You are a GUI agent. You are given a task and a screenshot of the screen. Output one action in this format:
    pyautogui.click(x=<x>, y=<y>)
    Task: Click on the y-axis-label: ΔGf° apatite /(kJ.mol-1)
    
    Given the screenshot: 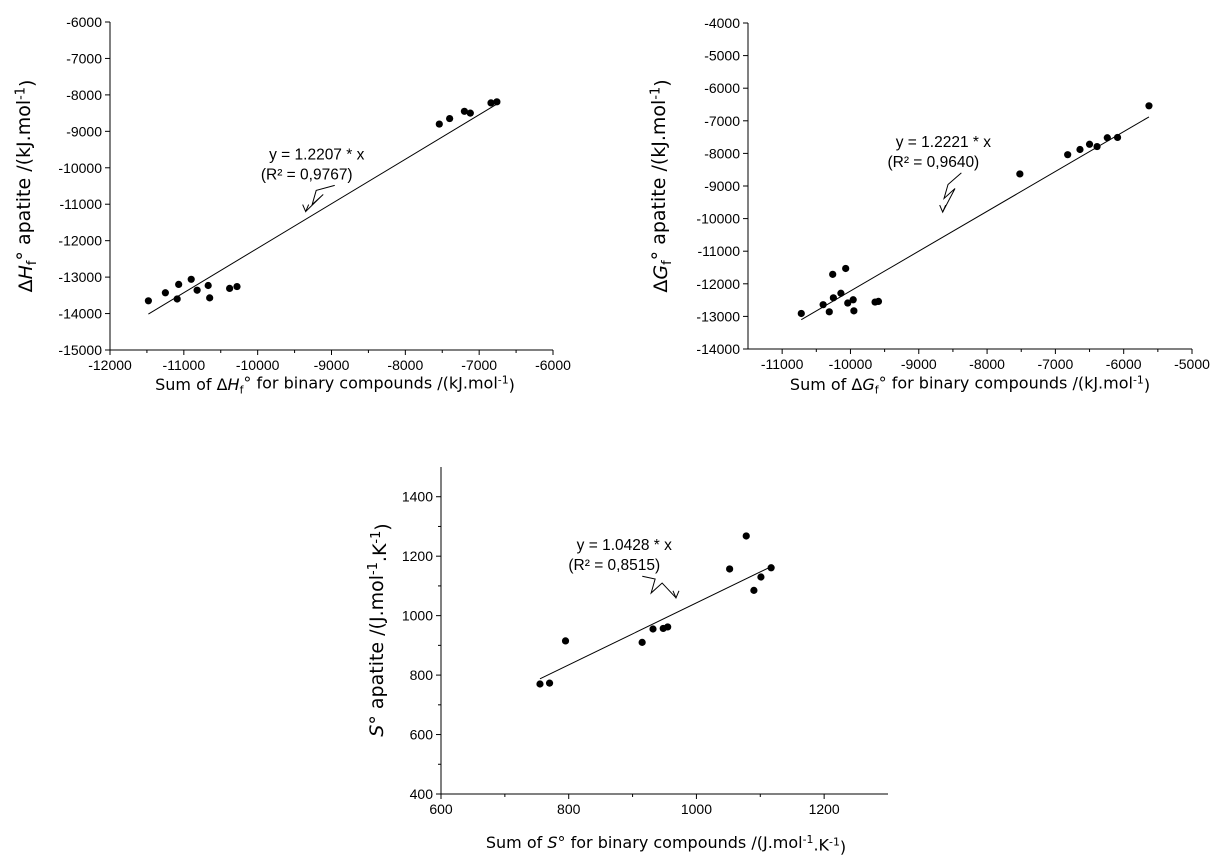 What is the action you would take?
    pyautogui.click(x=661, y=185)
    